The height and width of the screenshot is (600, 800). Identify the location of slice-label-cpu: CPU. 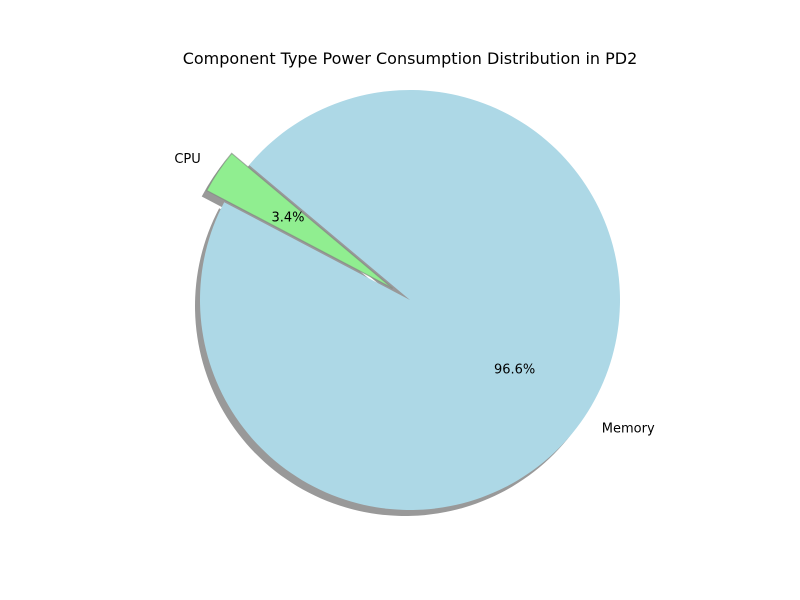
(187, 159).